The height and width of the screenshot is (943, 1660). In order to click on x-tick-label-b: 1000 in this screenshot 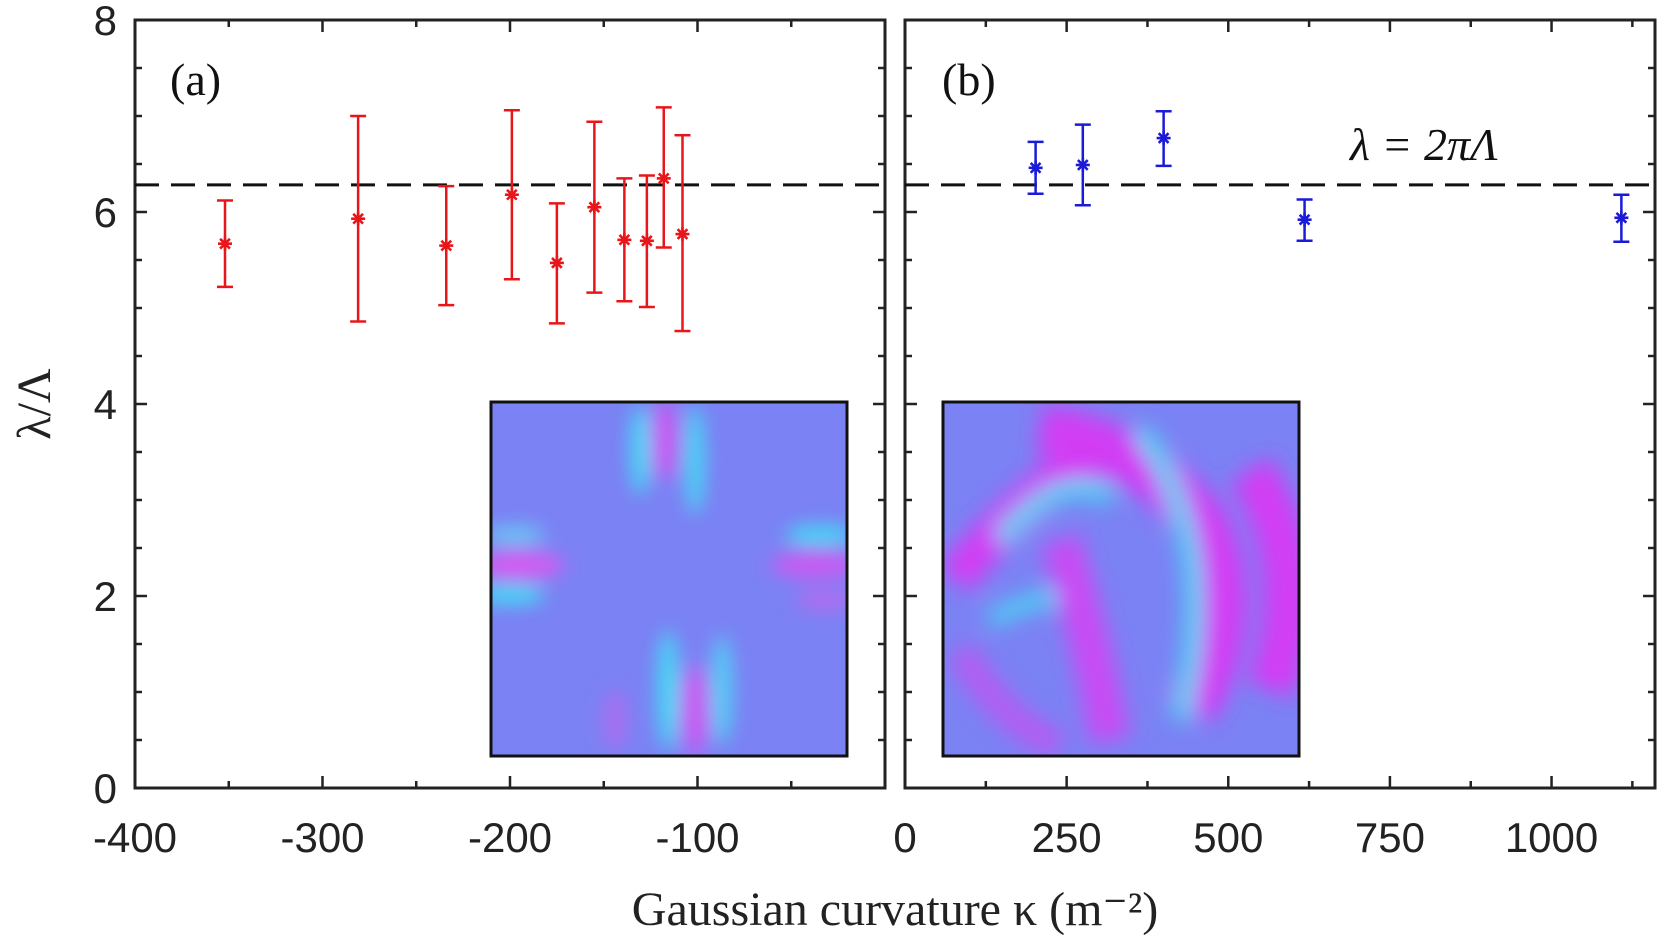, I will do `click(1551, 837)`.